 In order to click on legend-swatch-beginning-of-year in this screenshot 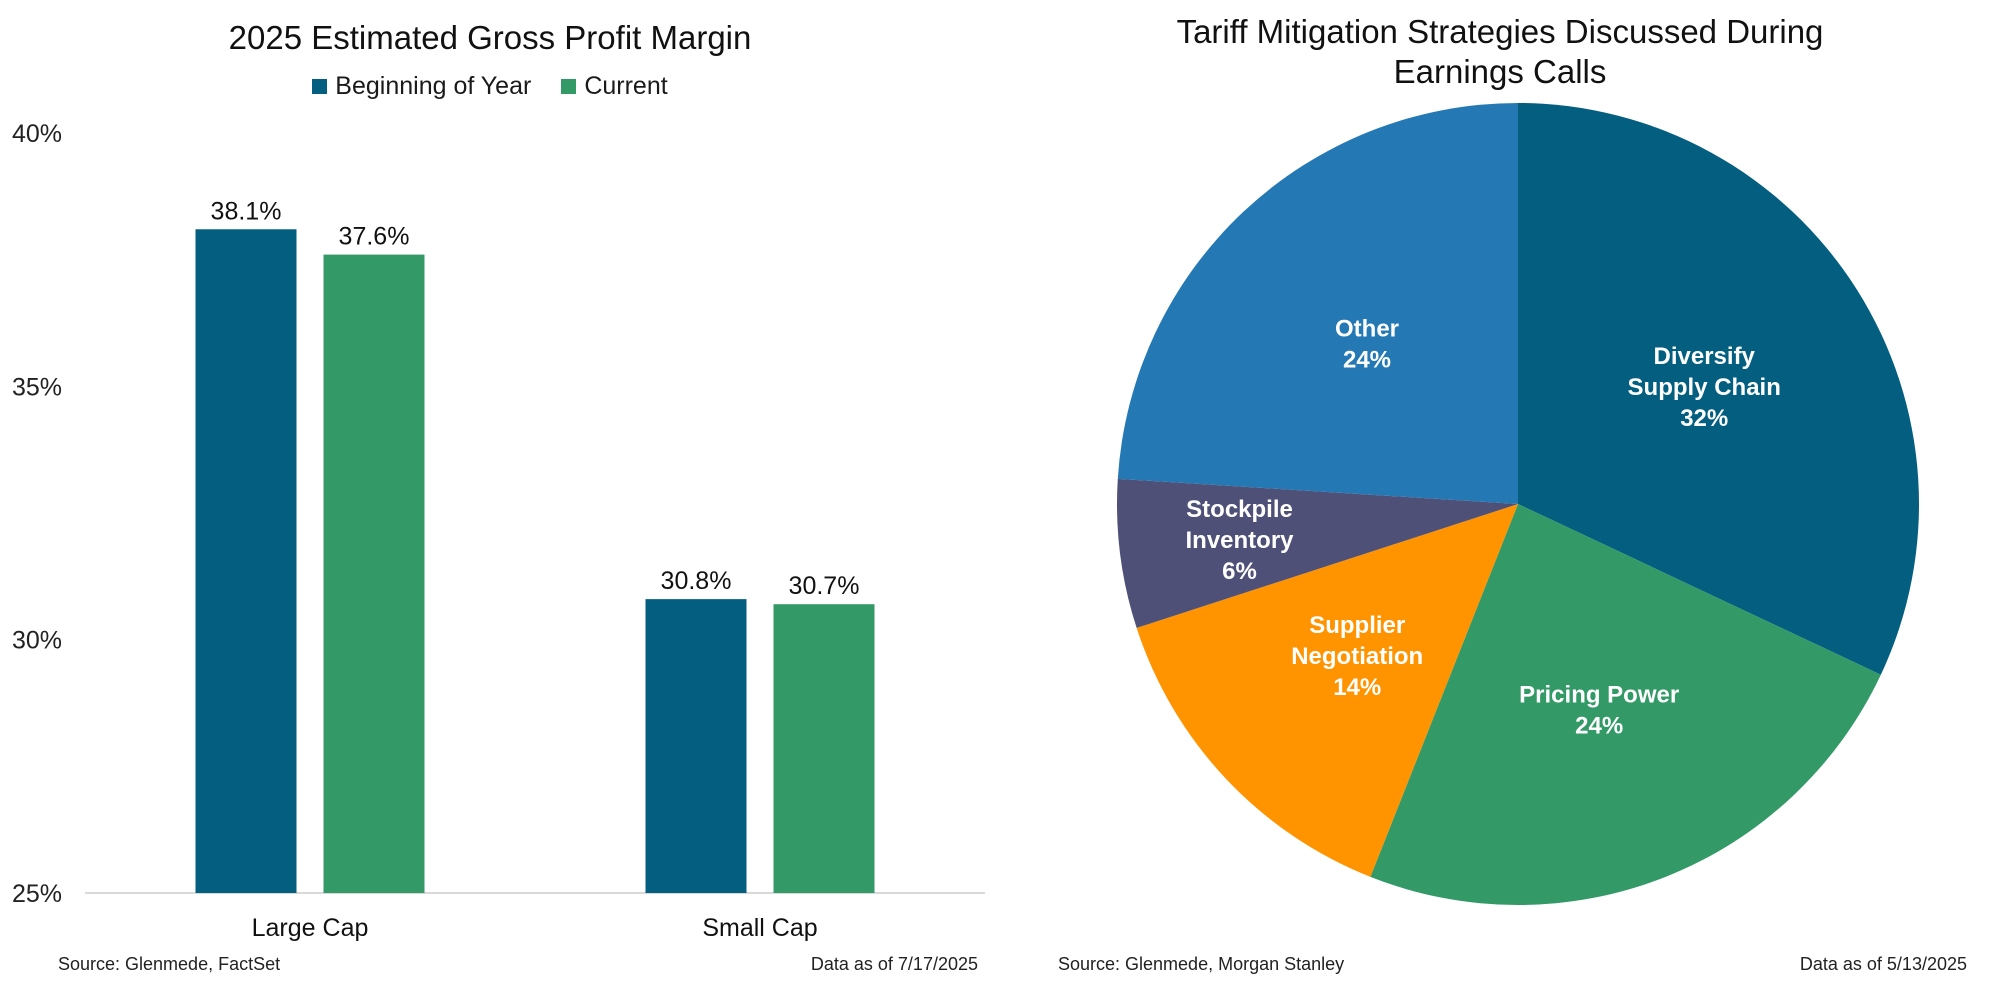, I will do `click(320, 86)`.